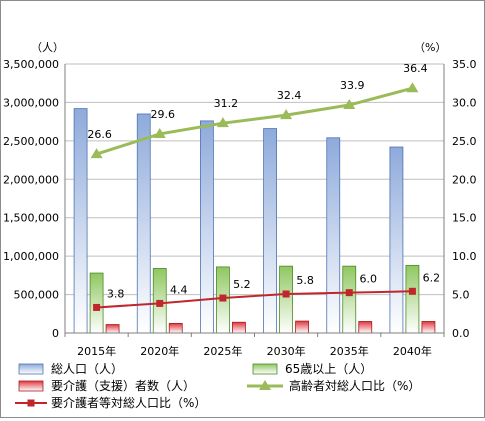 This screenshot has height=421, width=485. I want to click on care-ratio-label: 4.4, so click(179, 289).